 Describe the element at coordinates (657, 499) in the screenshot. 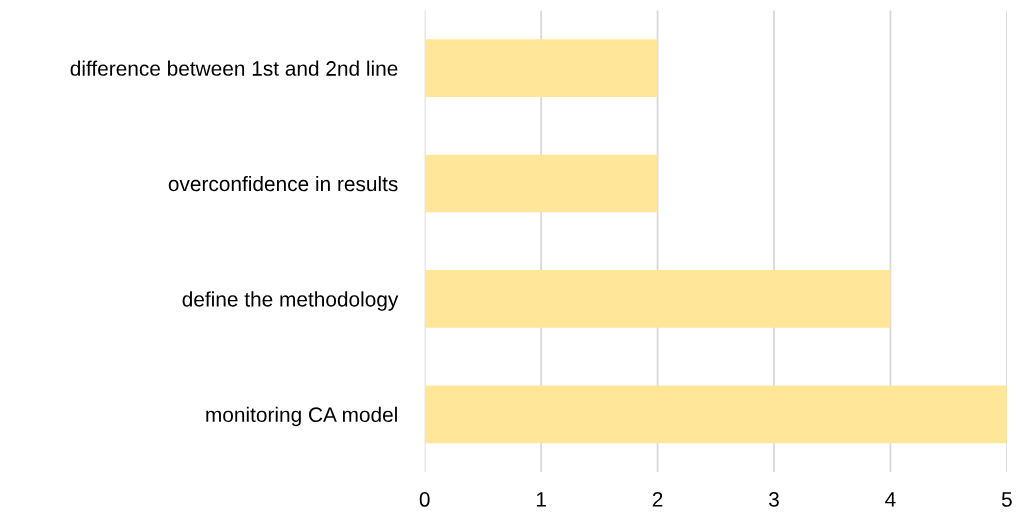

I see `x-tick-label: 2` at that location.